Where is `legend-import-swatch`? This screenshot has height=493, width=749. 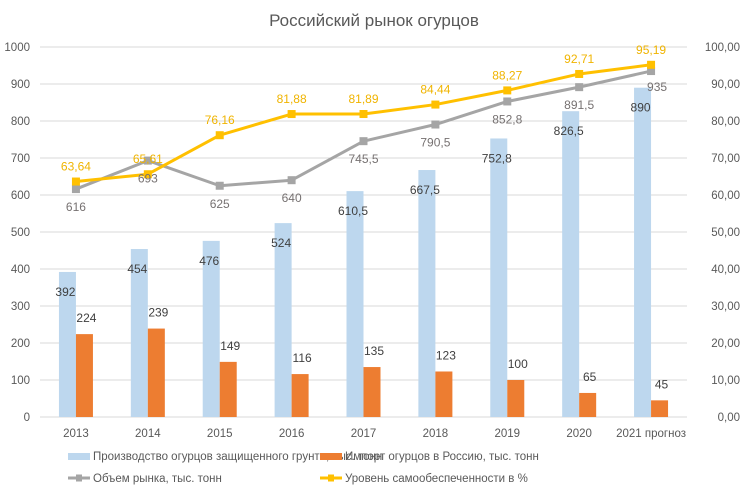
legend-import-swatch is located at coordinates (331, 456).